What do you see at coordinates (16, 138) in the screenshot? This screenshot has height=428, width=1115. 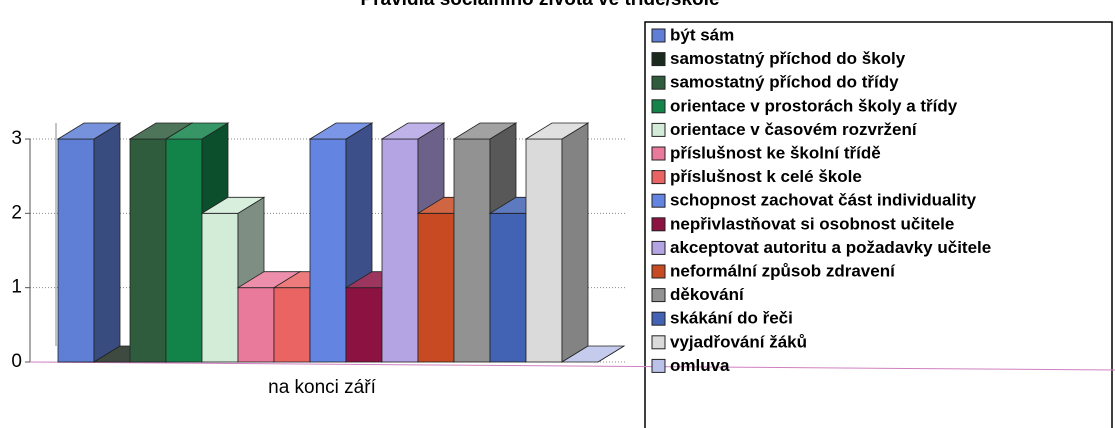 I see `y-tick-label: 3` at bounding box center [16, 138].